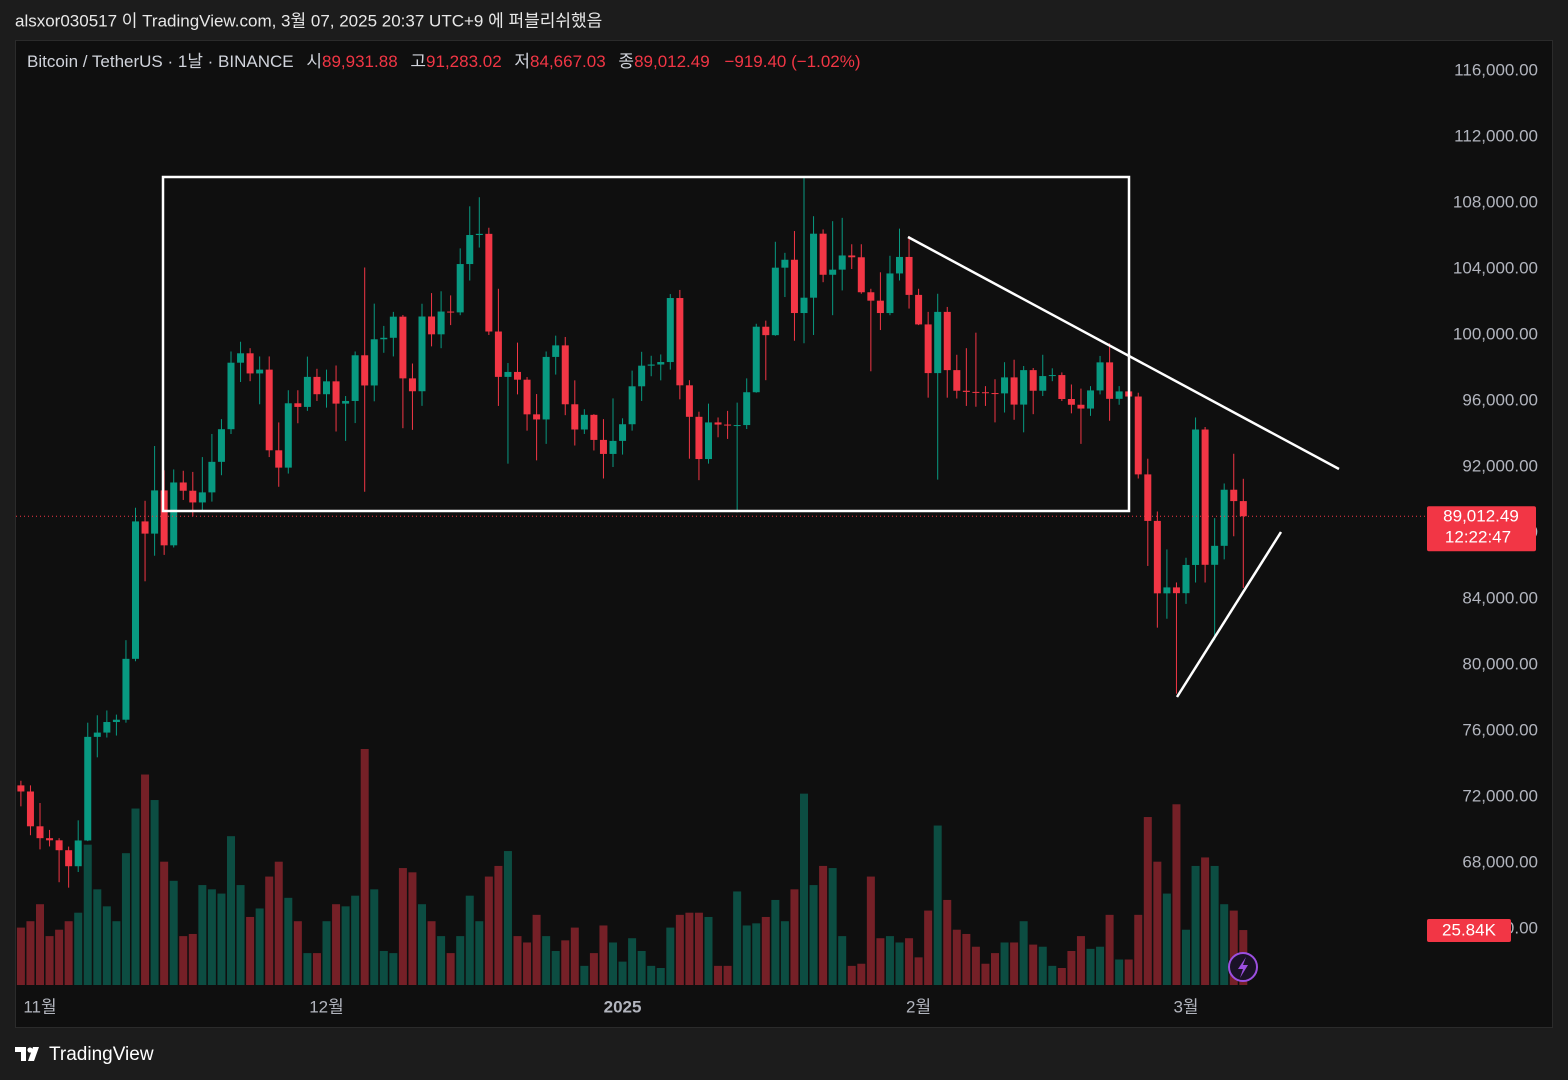  Describe the element at coordinates (1495, 201) in the screenshot. I see `y-tick-label: 108,000.00` at that location.